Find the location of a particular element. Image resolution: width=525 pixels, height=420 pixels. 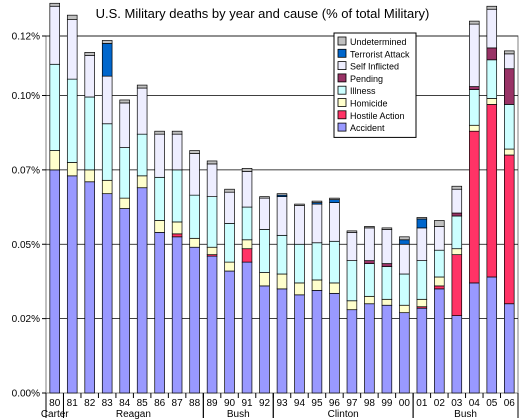

x-tick-label: 94 is located at coordinates (300, 403).